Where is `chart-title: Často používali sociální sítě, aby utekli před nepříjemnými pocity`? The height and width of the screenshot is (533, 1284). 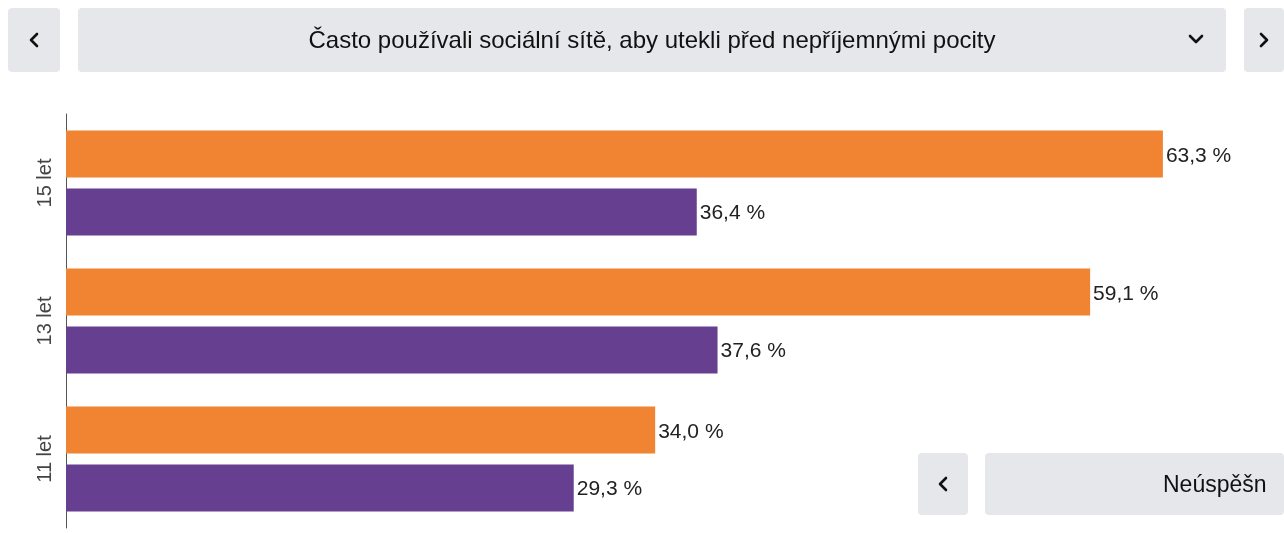
chart-title: Často používali sociální sítě, aby utekli před nepříjemnými pocity is located at coordinates (652, 40).